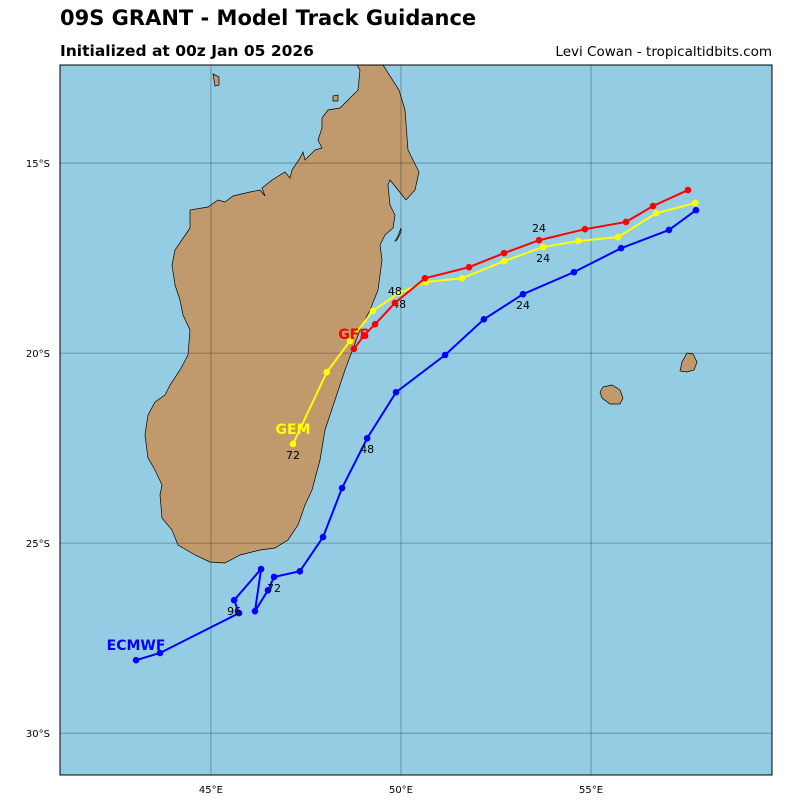  Describe the element at coordinates (335, 98) in the screenshot. I see `small-island-n` at that location.